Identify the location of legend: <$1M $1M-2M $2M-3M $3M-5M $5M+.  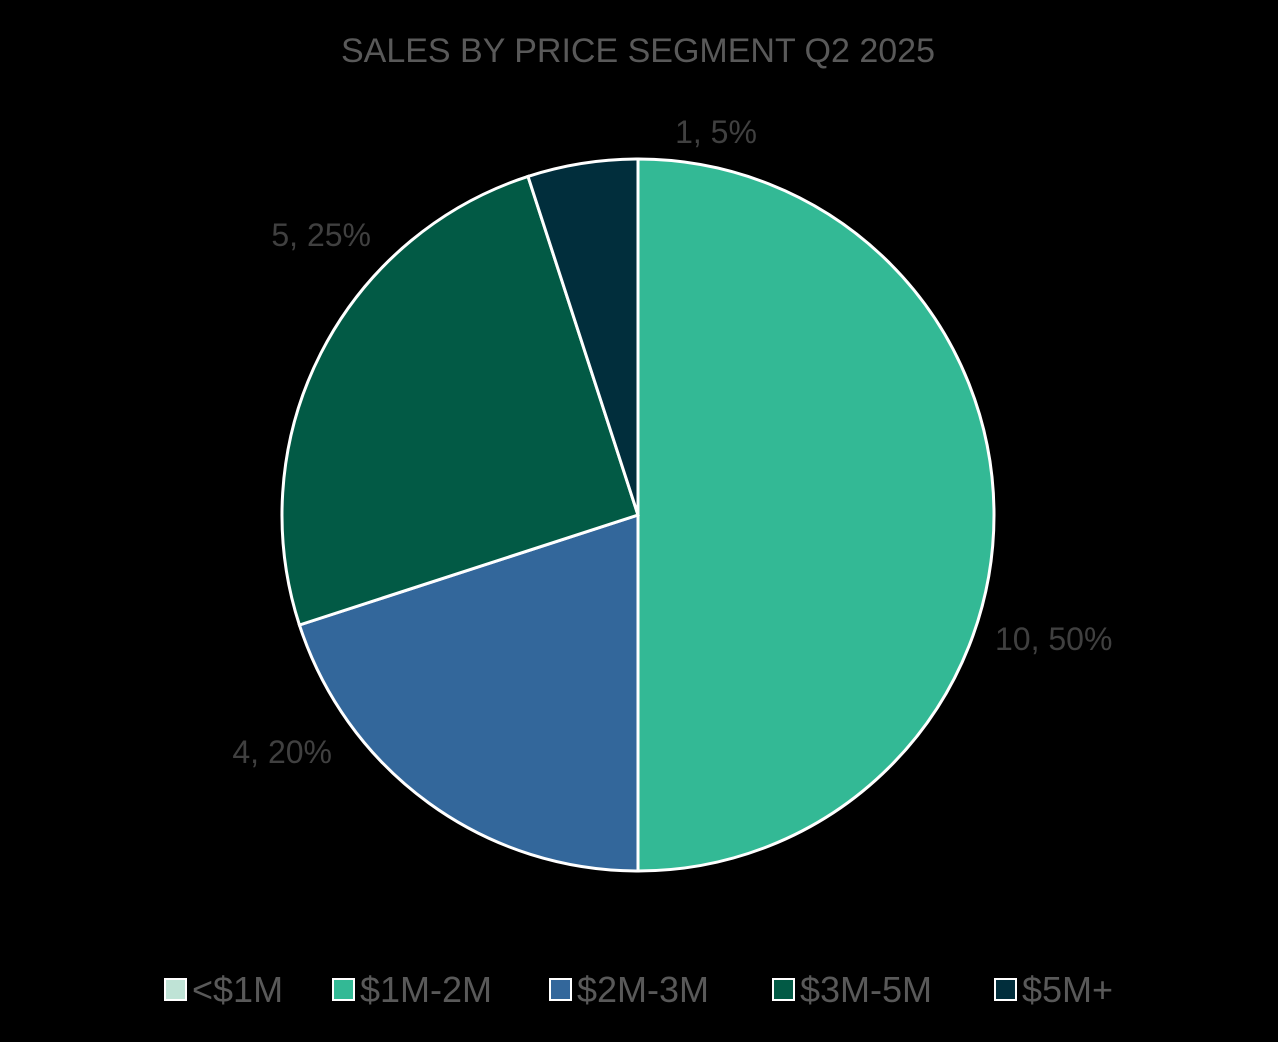
(638, 989).